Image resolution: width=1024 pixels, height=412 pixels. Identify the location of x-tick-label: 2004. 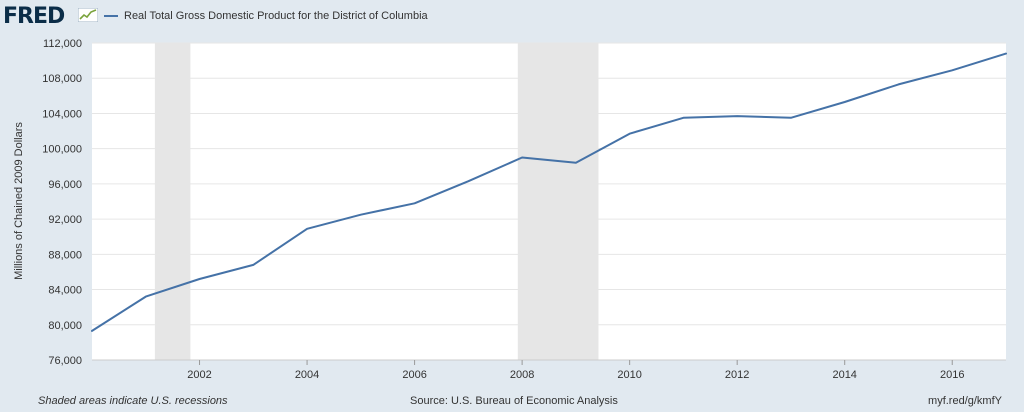
(307, 375).